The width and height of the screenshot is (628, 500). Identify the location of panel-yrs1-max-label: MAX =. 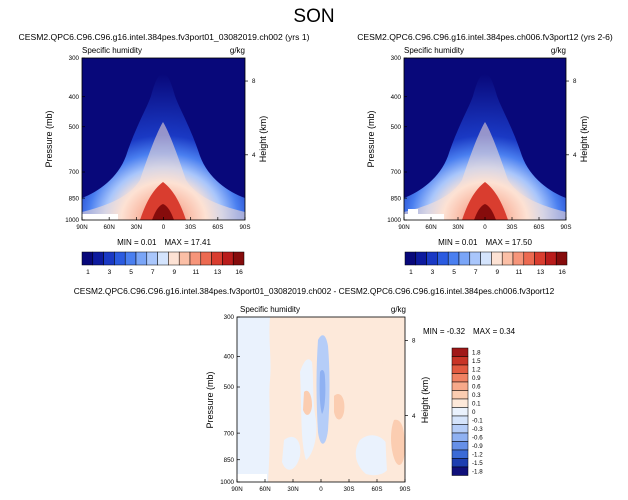
(177, 242).